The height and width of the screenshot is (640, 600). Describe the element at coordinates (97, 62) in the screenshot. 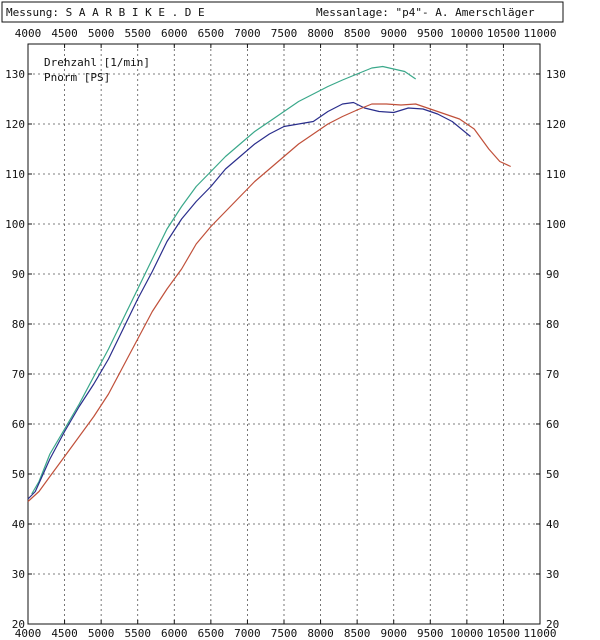

I see `legend-entry-rpm: Drehzahl [1/min]` at that location.